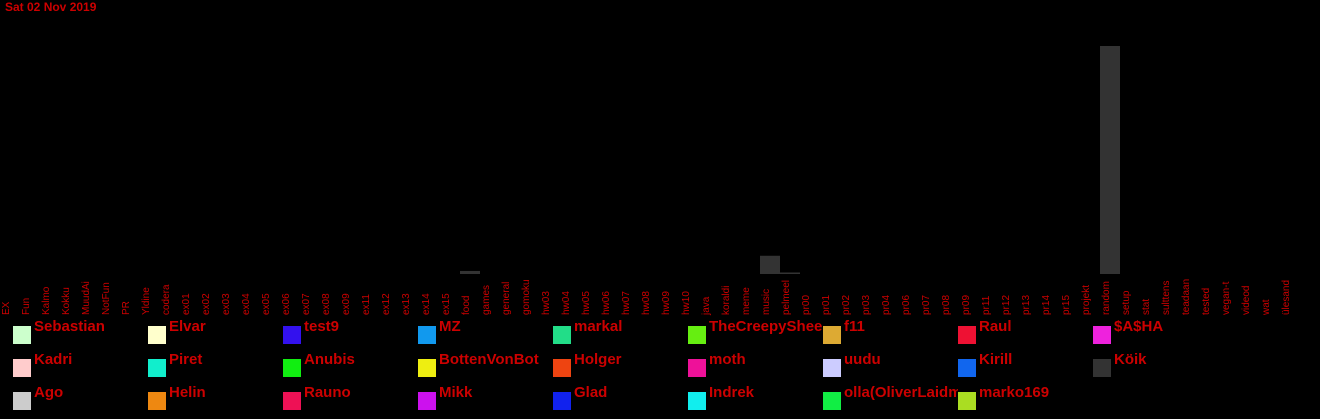  What do you see at coordinates (766, 326) in the screenshot?
I see `legend-label: TheCreepySheep` at bounding box center [766, 326].